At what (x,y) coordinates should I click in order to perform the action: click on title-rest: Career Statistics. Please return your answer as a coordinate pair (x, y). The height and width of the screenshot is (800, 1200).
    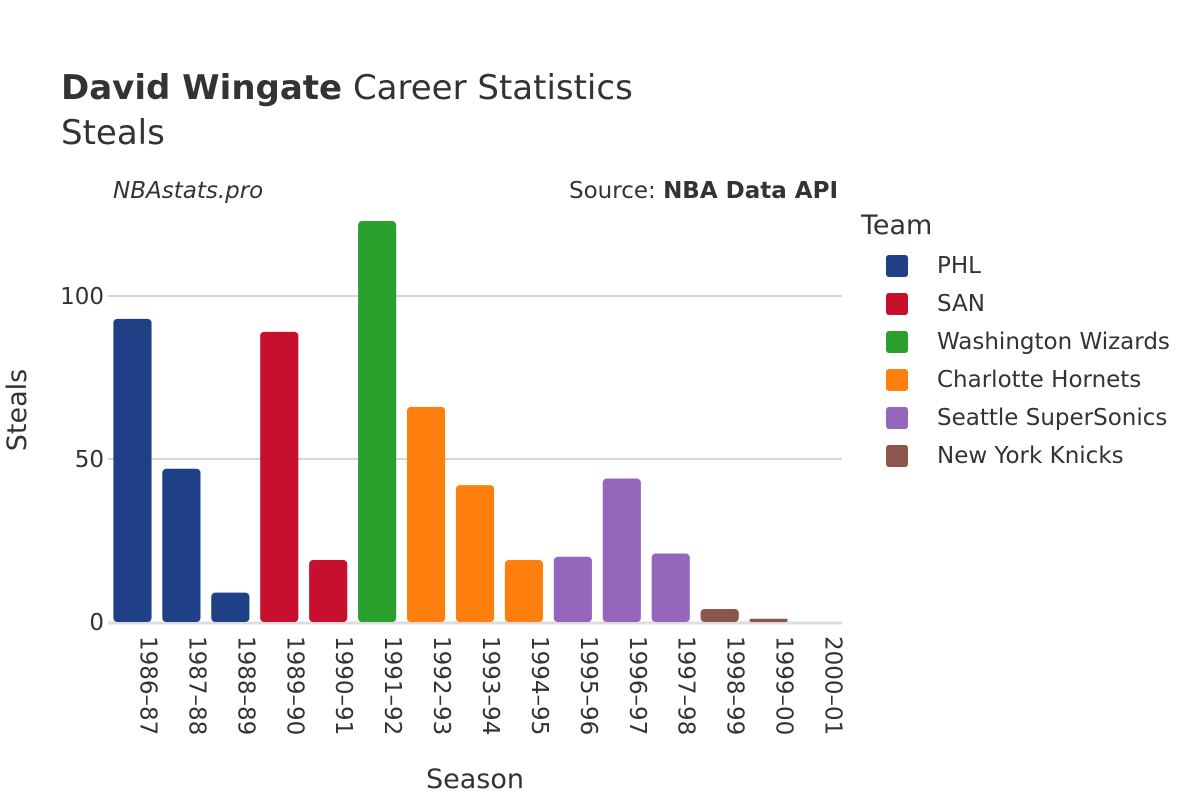
    Looking at the image, I should click on (492, 88).